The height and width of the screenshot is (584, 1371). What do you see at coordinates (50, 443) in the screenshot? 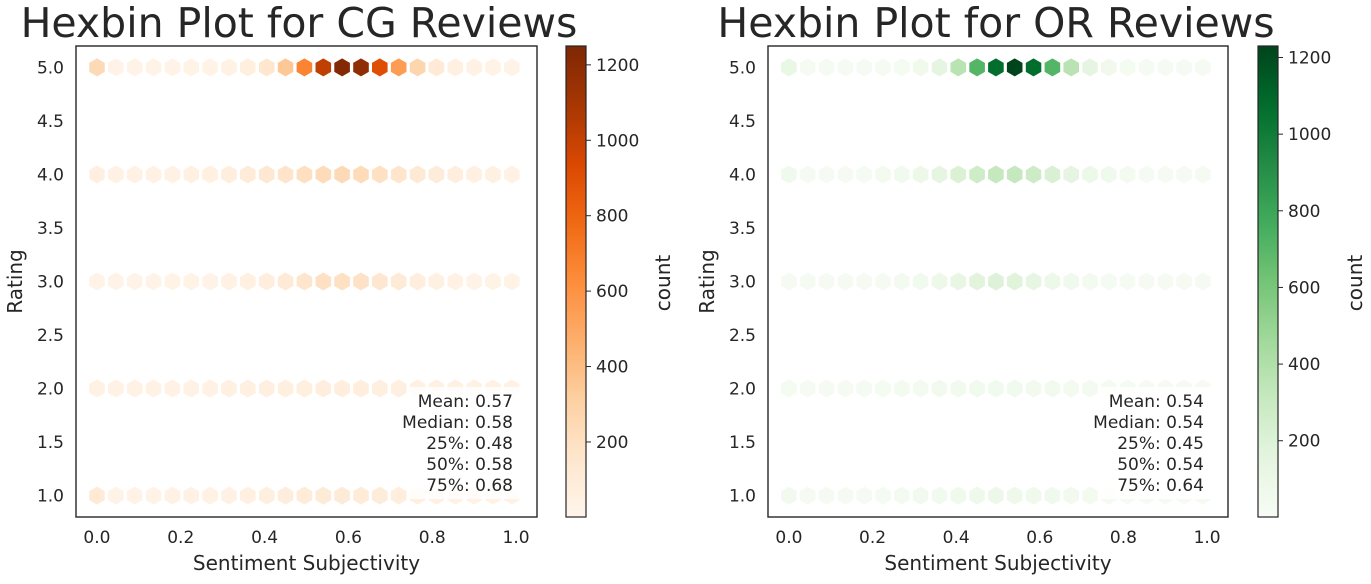
I see `y-tick-label: 1.5` at bounding box center [50, 443].